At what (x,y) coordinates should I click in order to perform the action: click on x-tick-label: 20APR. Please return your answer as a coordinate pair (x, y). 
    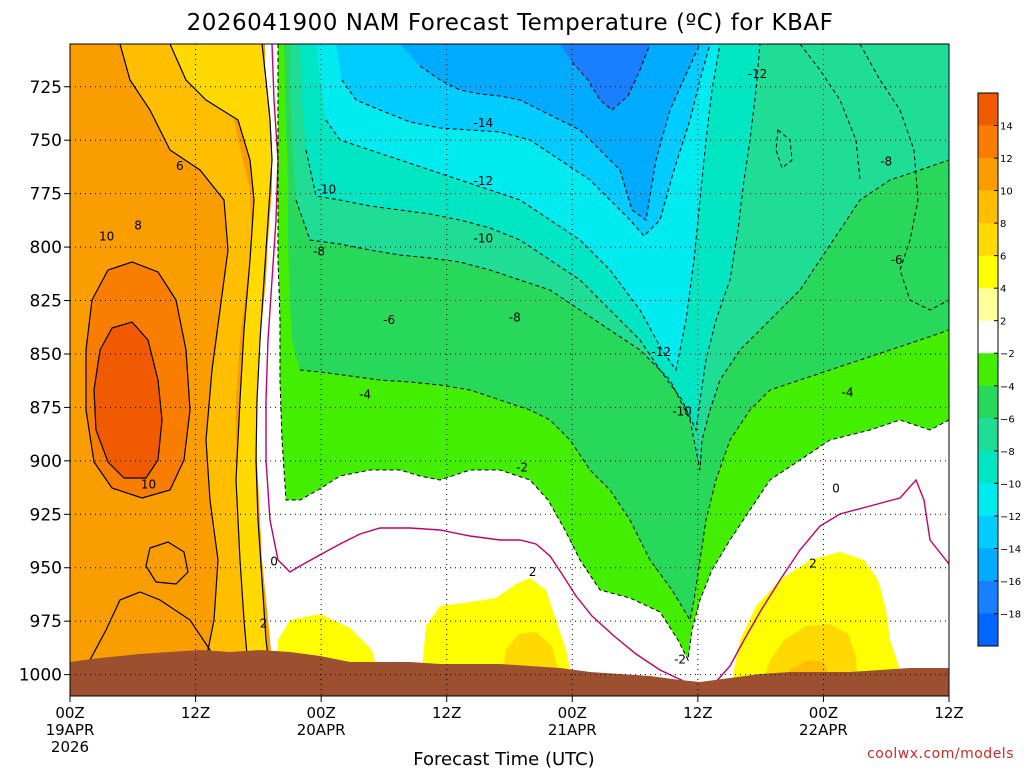
    Looking at the image, I should click on (321, 730).